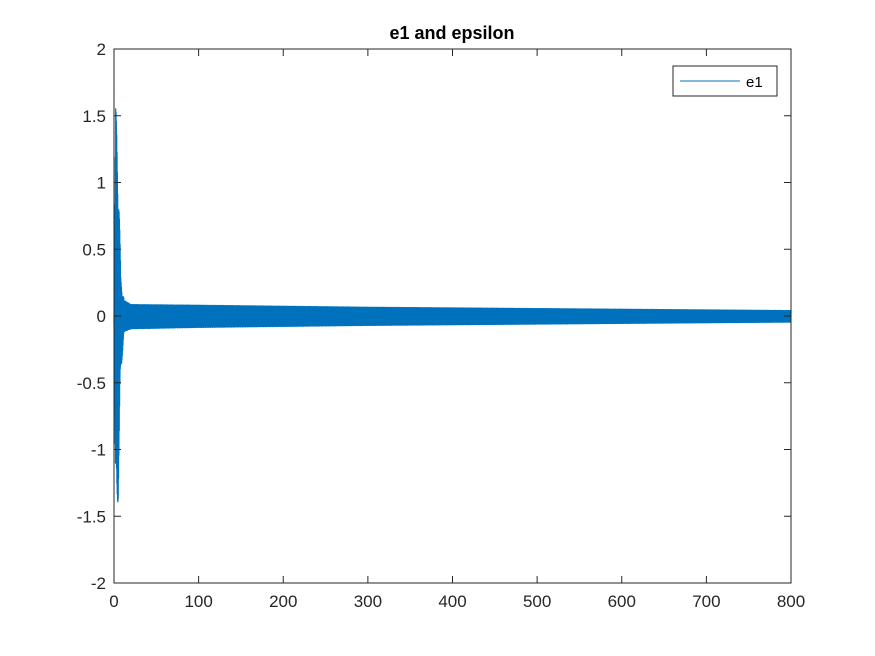 Image resolution: width=875 pixels, height=656 pixels. Describe the element at coordinates (98, 450) in the screenshot. I see `y-tick-label: -1` at that location.